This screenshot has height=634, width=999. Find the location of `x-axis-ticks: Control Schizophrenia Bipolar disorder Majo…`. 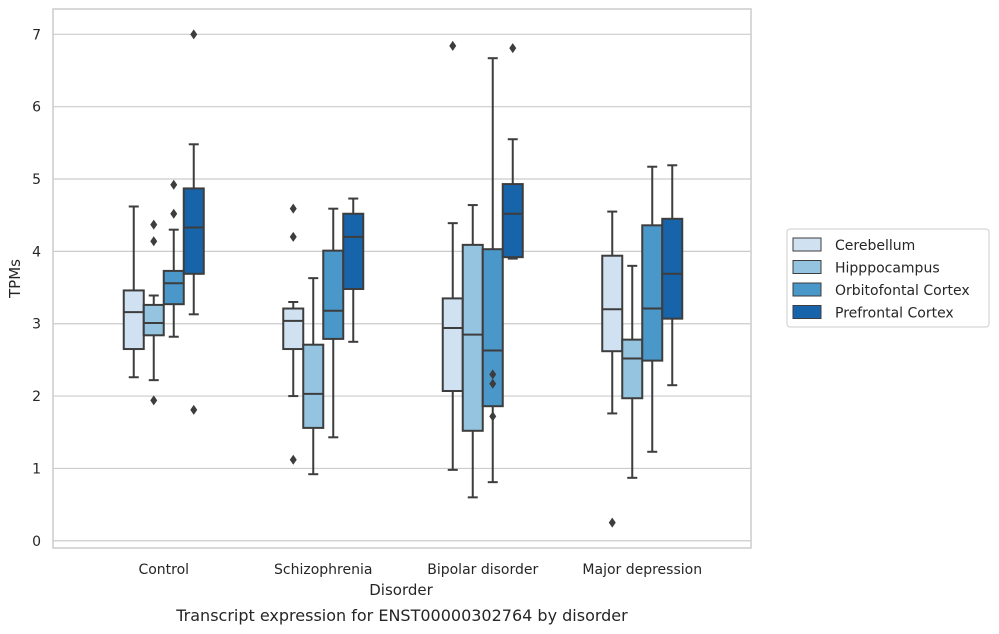

x-axis-ticks: Control Schizophrenia Bipolar disorder Majo… is located at coordinates (420, 570).